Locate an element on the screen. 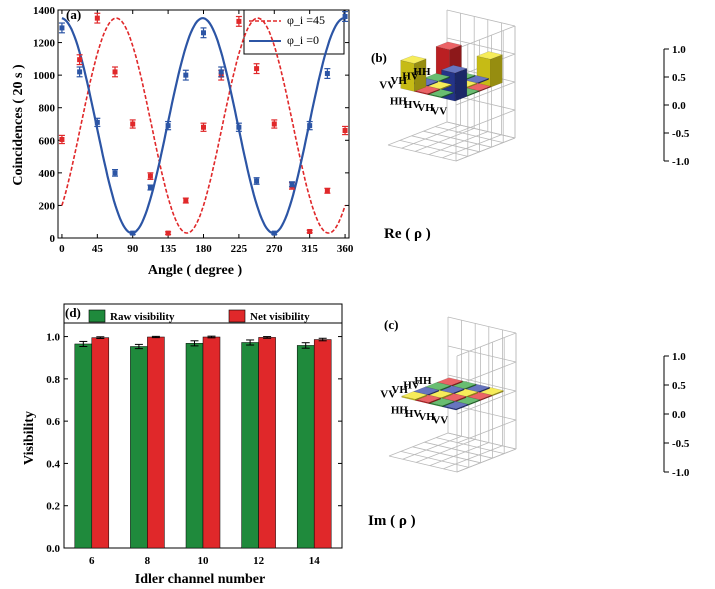 Image resolution: width=715 pixels, height=589 pixels. panel-c-z-tick-label: -1.0 is located at coordinates (681, 473).